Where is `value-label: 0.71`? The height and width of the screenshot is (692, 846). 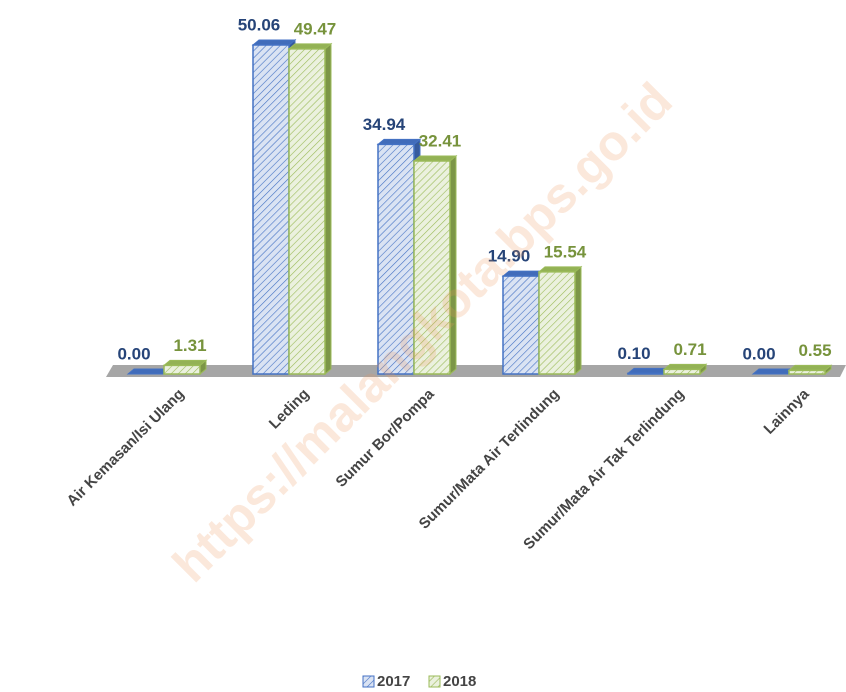 value-label: 0.71 is located at coordinates (689, 349).